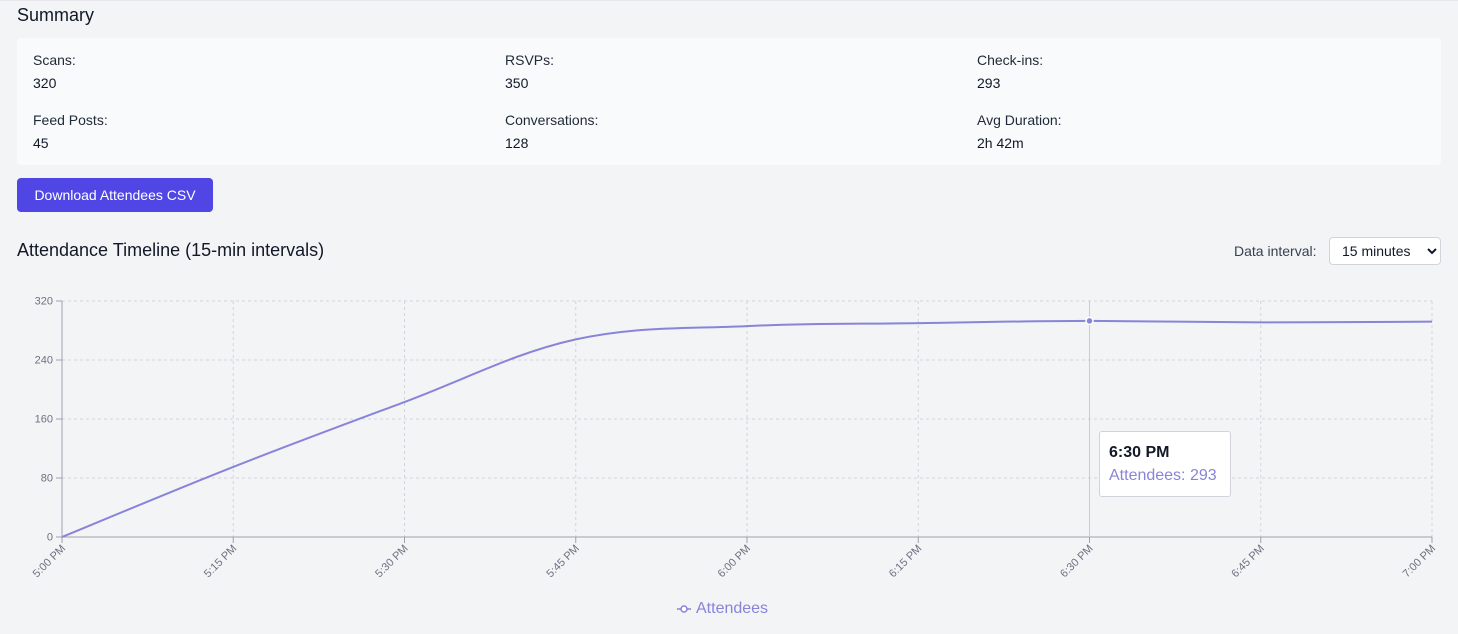  Describe the element at coordinates (552, 120) in the screenshot. I see `stat-label: Conversations:` at that location.